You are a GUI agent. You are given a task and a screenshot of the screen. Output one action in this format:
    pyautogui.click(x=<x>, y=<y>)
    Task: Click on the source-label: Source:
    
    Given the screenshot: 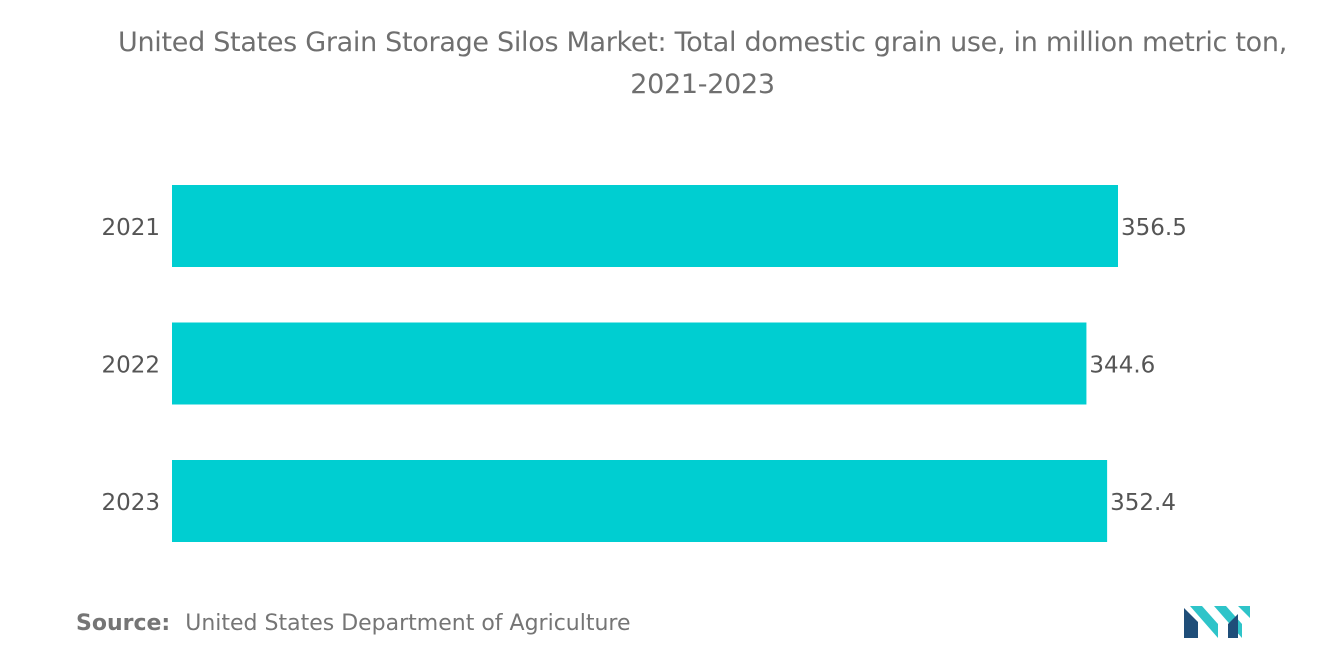 What is the action you would take?
    pyautogui.click(x=123, y=623)
    